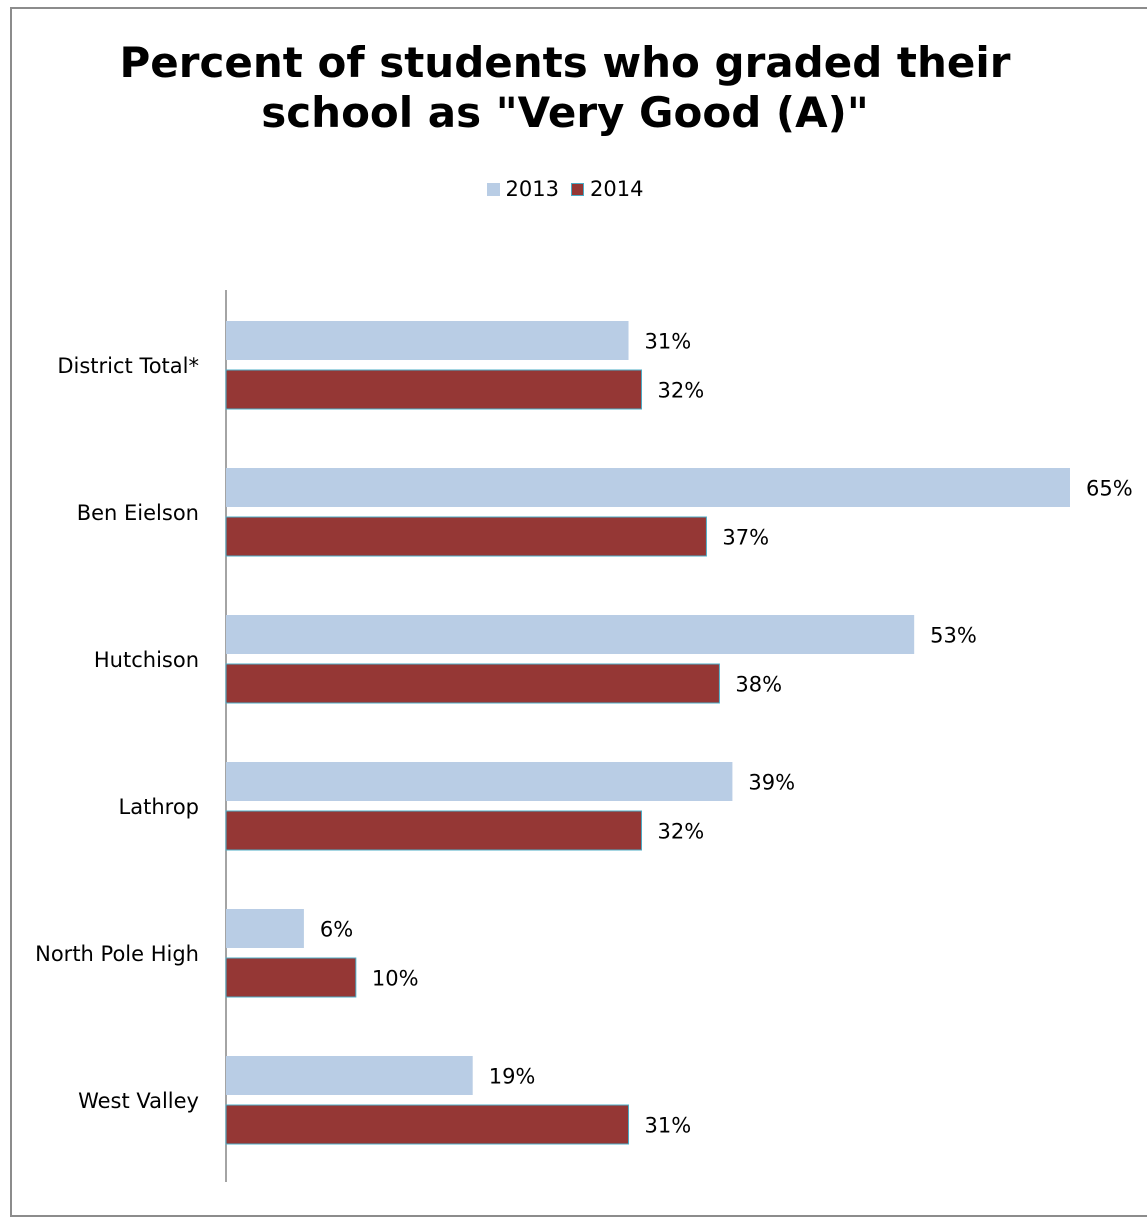 The height and width of the screenshot is (1217, 1147). Describe the element at coordinates (617, 189) in the screenshot. I see `legend-label-2014: 2014` at that location.